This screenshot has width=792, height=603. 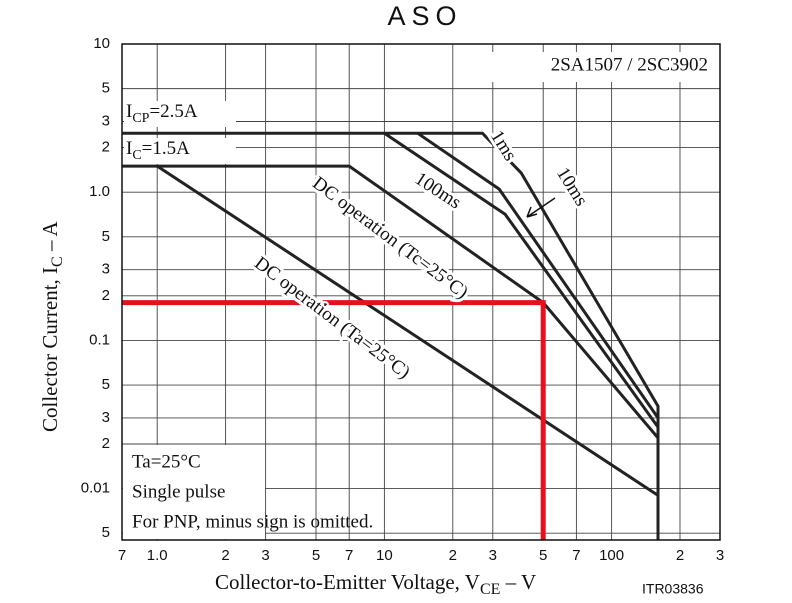 What do you see at coordinates (611, 555) in the screenshot?
I see `x-tick-label: 100` at bounding box center [611, 555].